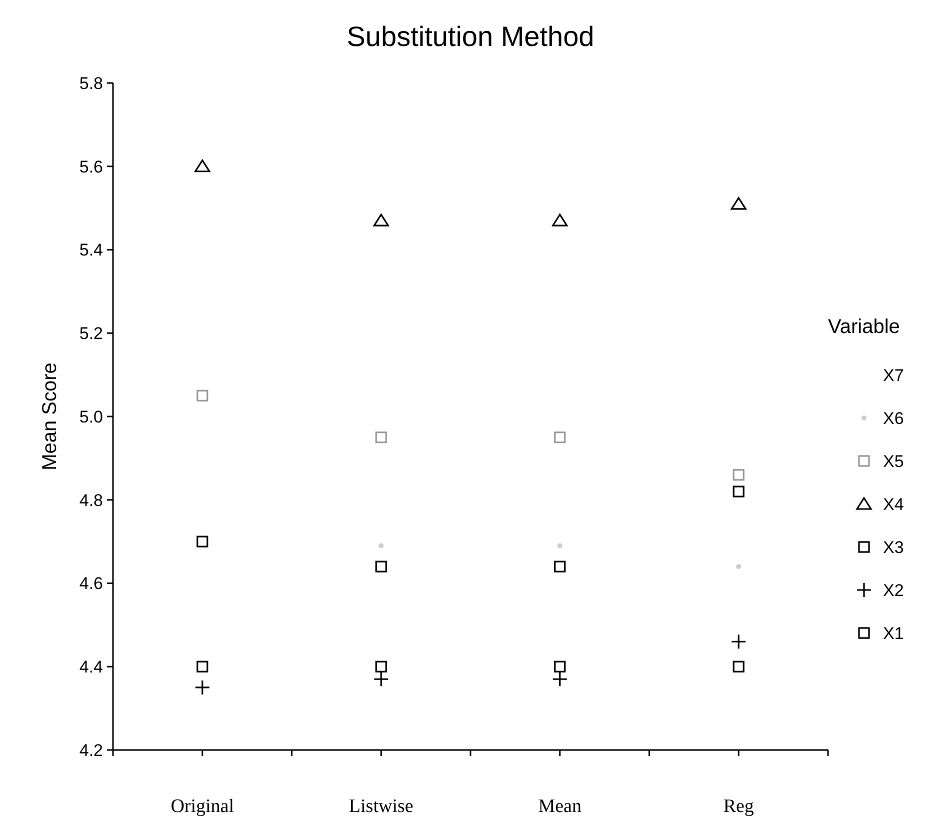 The width and height of the screenshot is (947, 836). Describe the element at coordinates (91, 250) in the screenshot. I see `y-tick-label: 5.4` at that location.